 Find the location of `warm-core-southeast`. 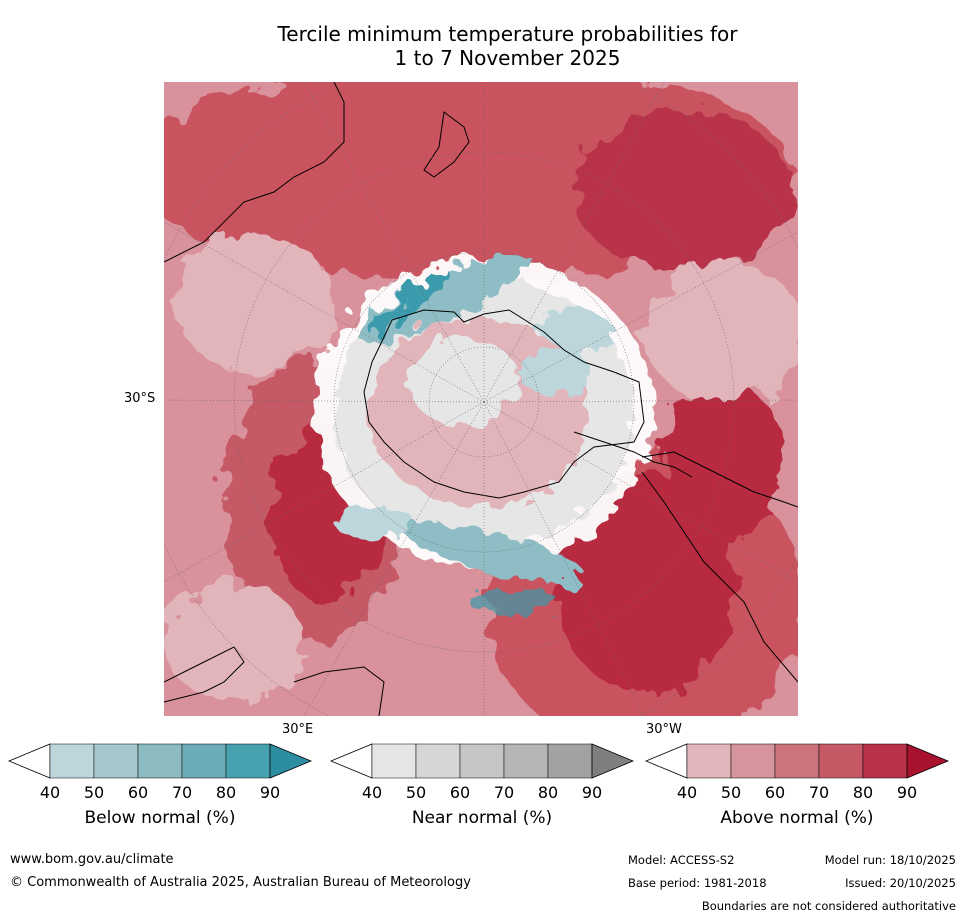

warm-core-southeast is located at coordinates (644, 582).